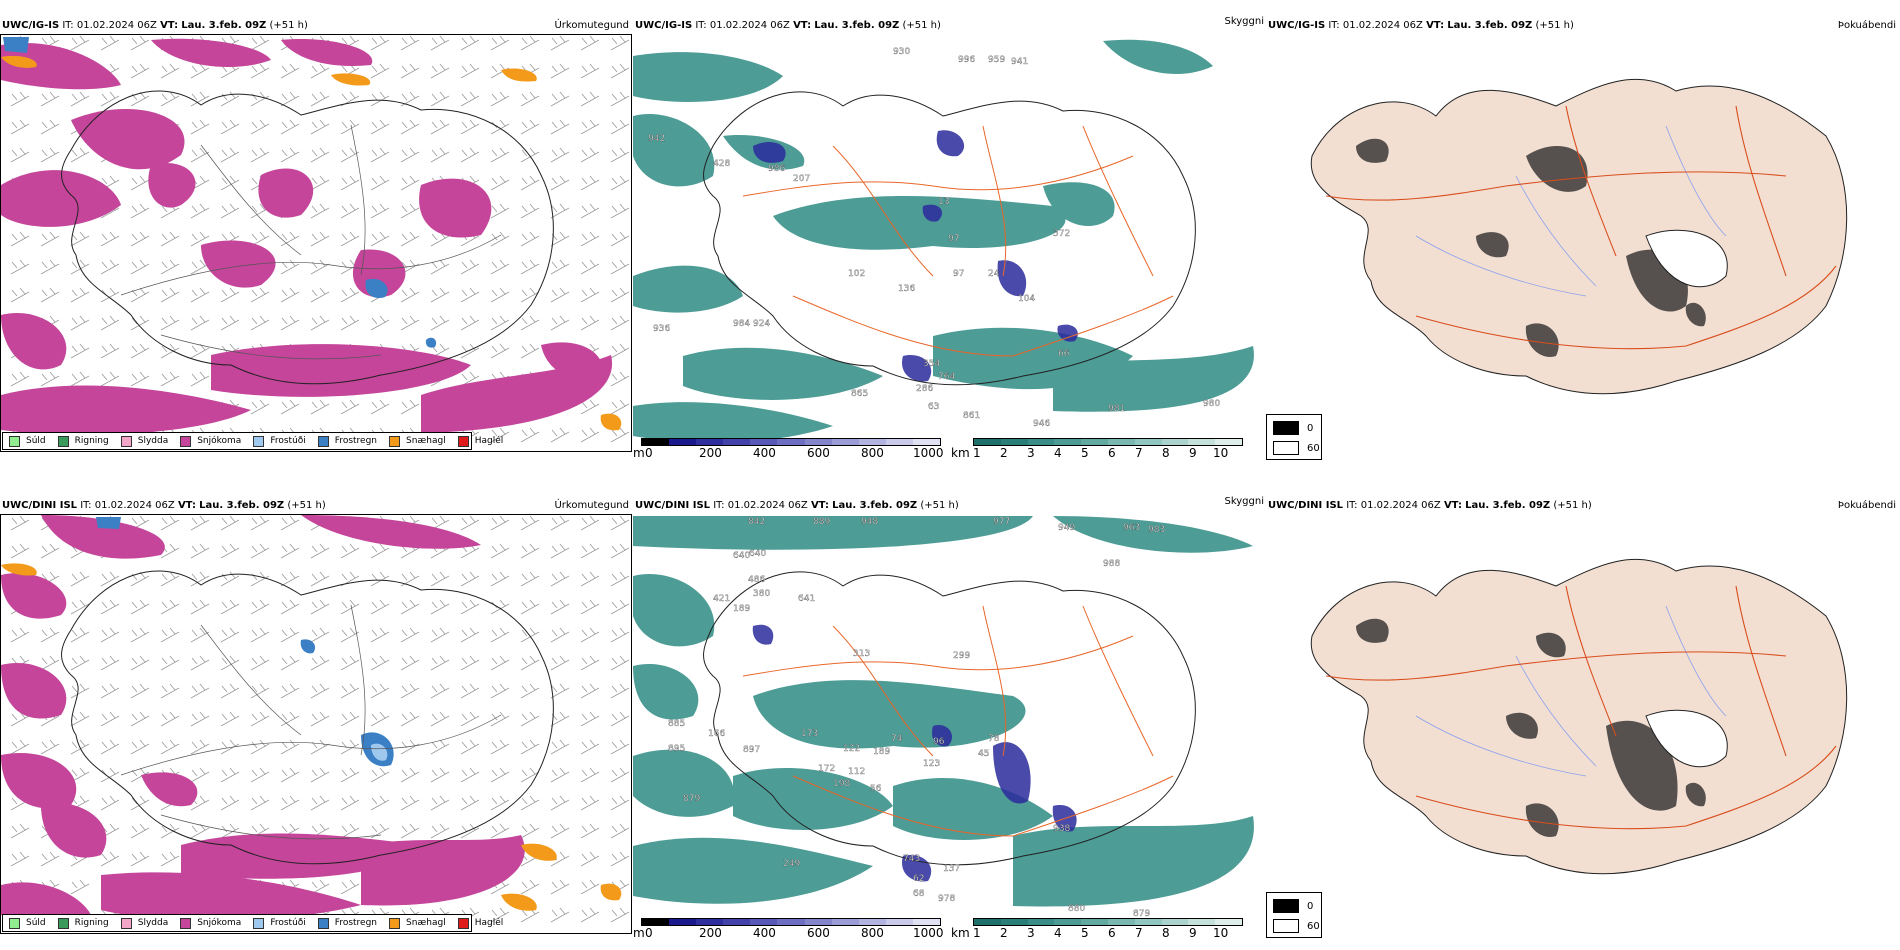 This screenshot has height=950, width=1900. I want to click on low-cloud-areas, so click(914, 753).